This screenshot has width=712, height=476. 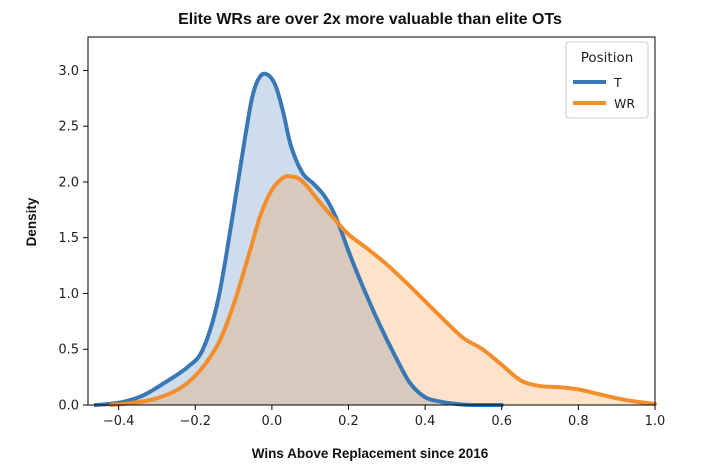 I want to click on x-tick-label: −0.2, so click(x=195, y=421).